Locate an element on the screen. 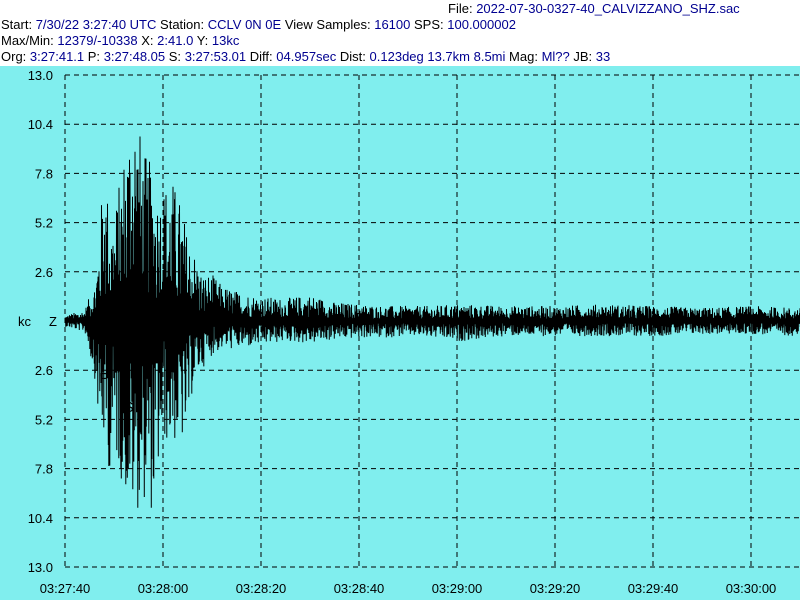  y-axis-labels: 13.0 10.4 7.8 5.2 2.6 2.6 5.2 7.8 10.4 13.0 is located at coordinates (40, 321).